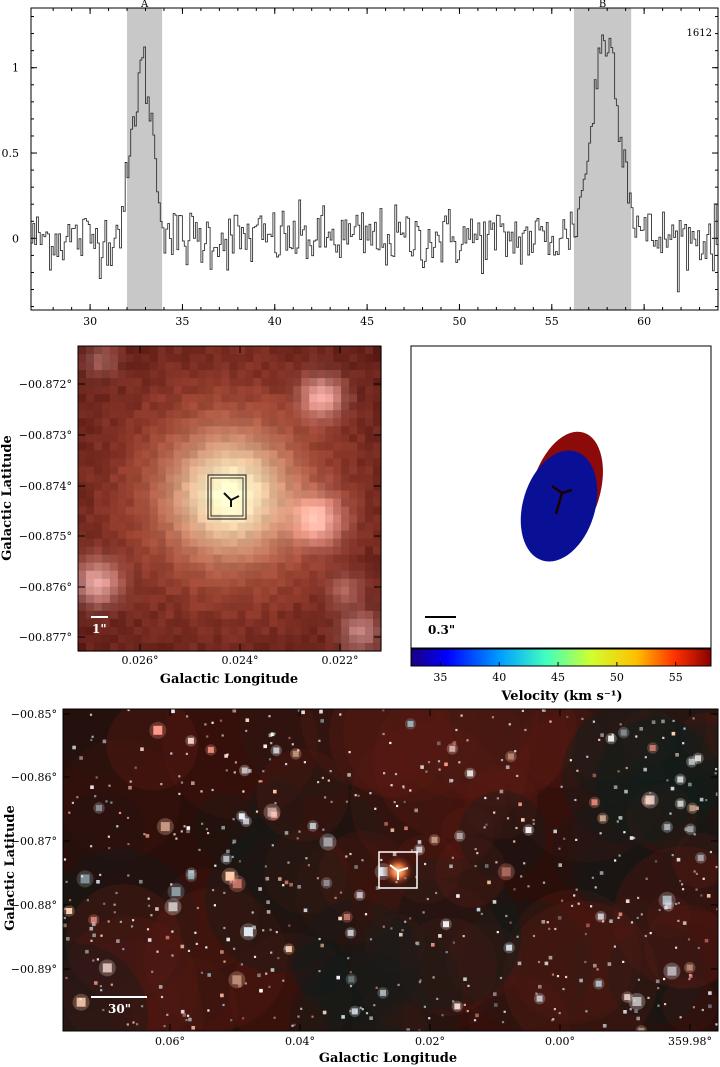 This screenshot has height=1067, width=720. I want to click on zoom-xlabel: Galactic Longitude, so click(229, 679).